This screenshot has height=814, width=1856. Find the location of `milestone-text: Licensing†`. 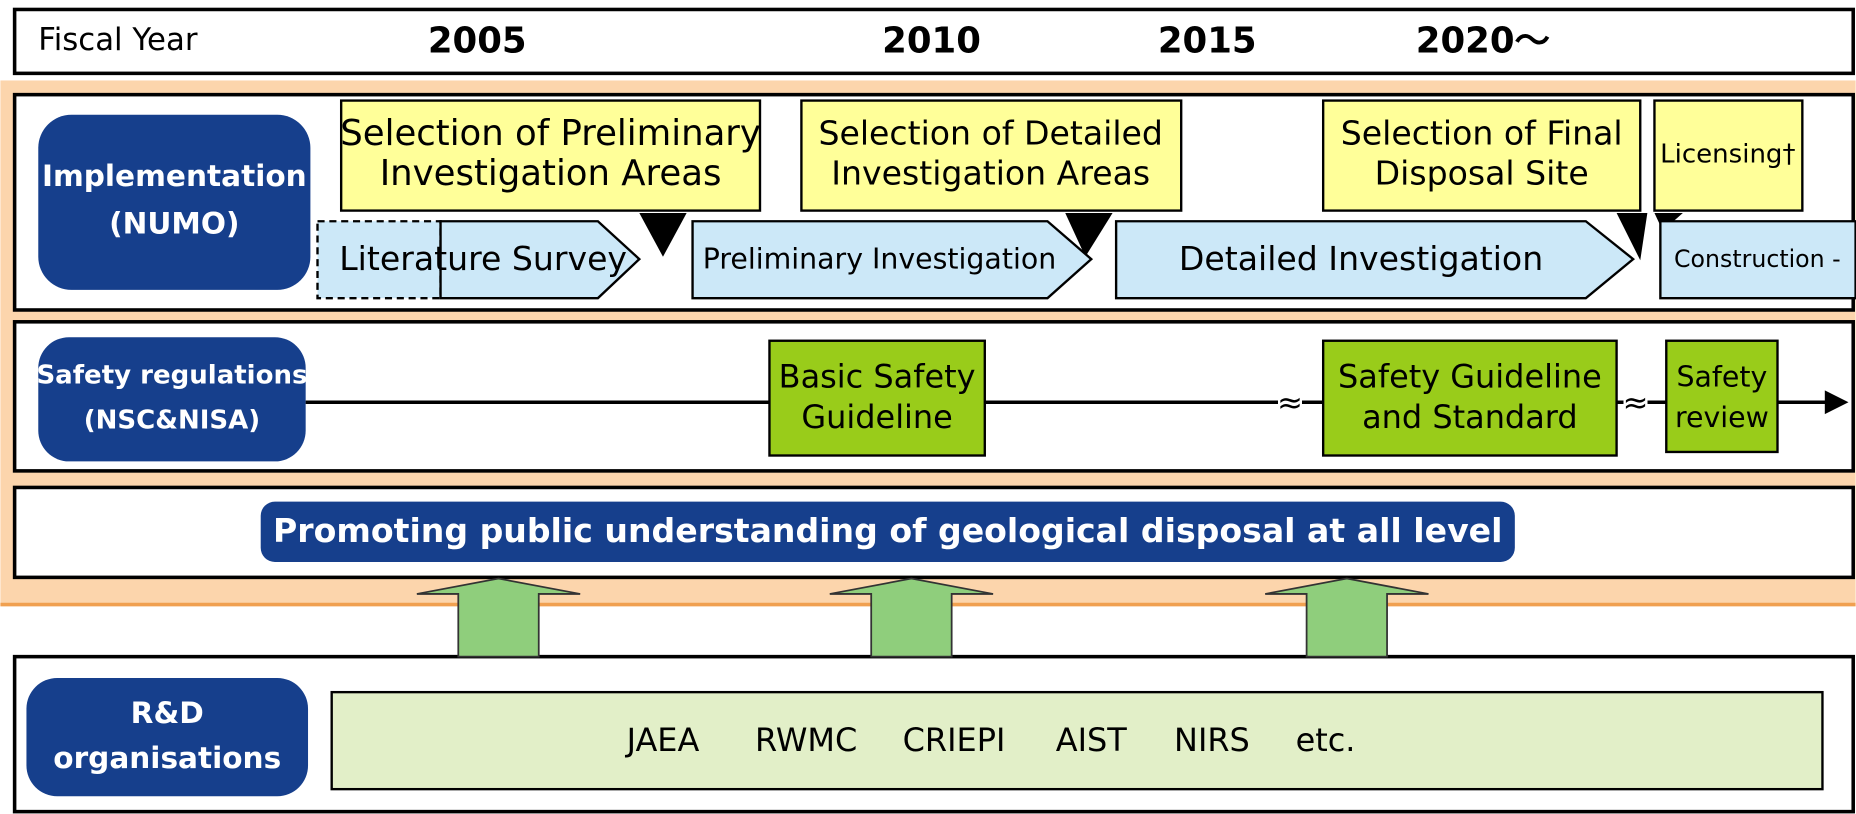

milestone-text: Licensing† is located at coordinates (1727, 154).